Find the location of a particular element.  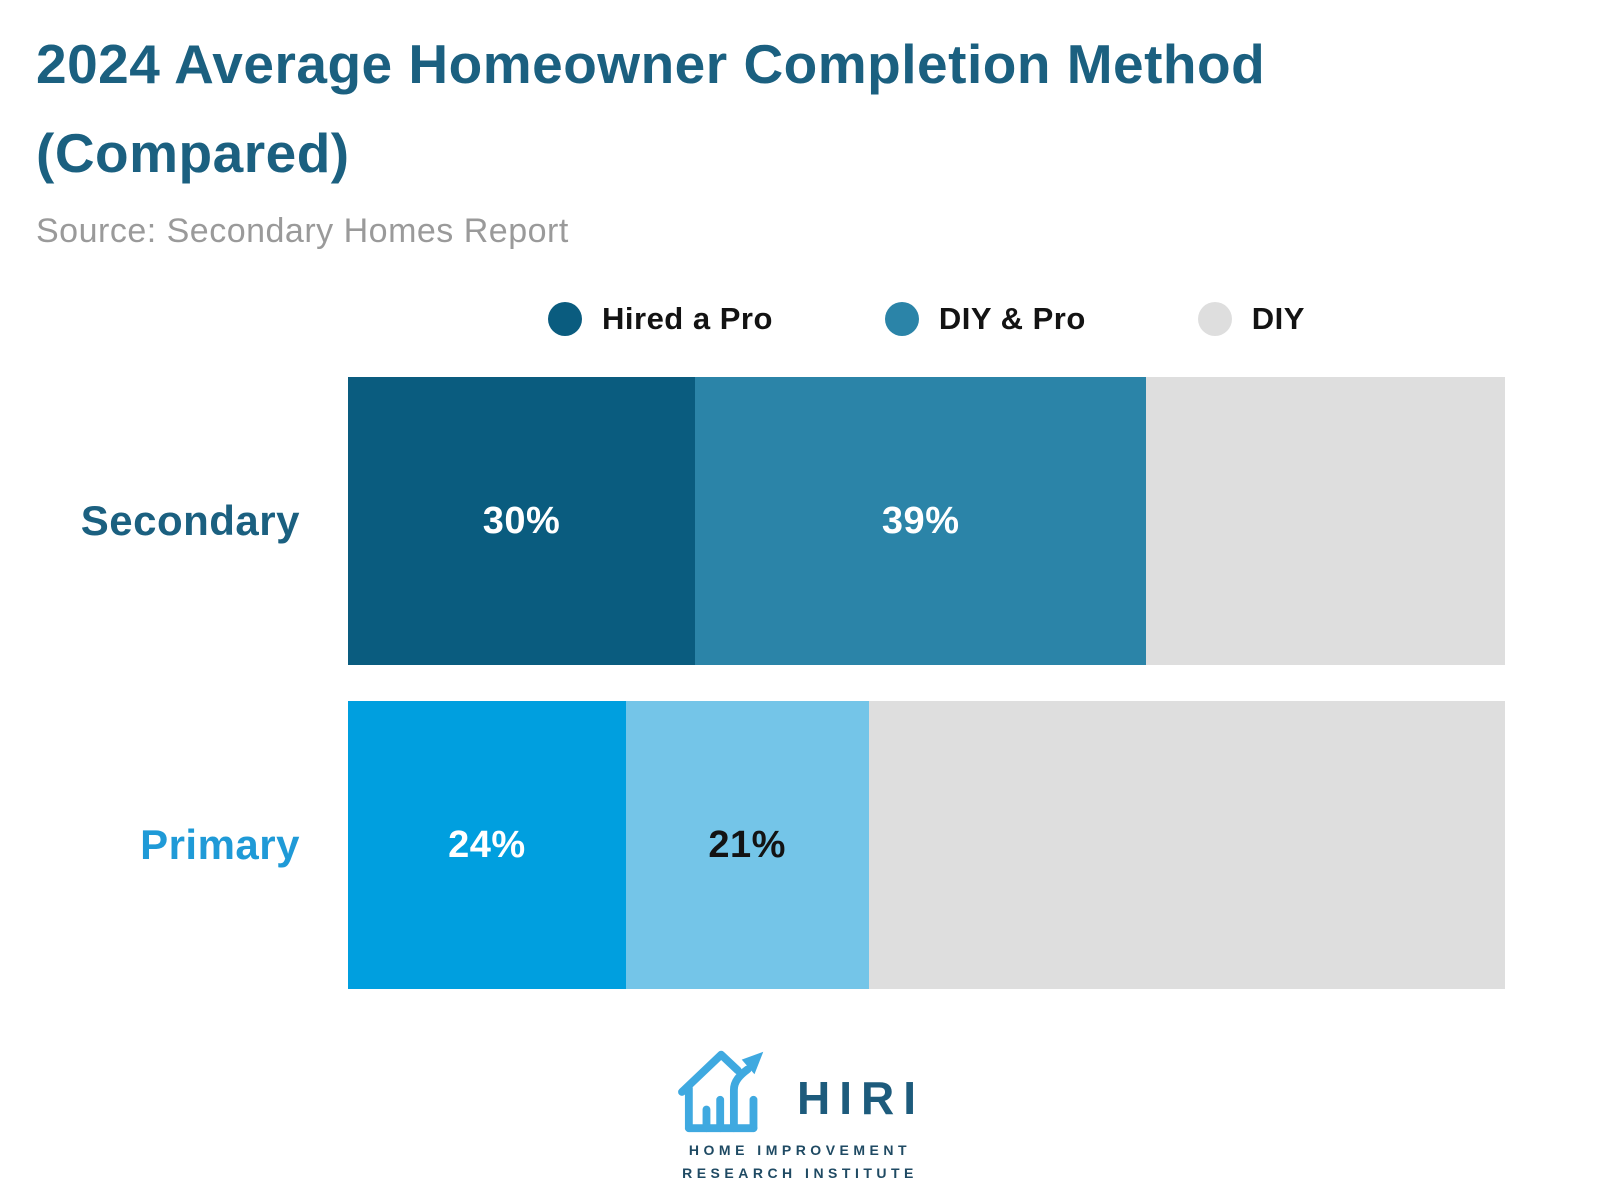

legend-item: Hired a Pro is located at coordinates (660, 319).